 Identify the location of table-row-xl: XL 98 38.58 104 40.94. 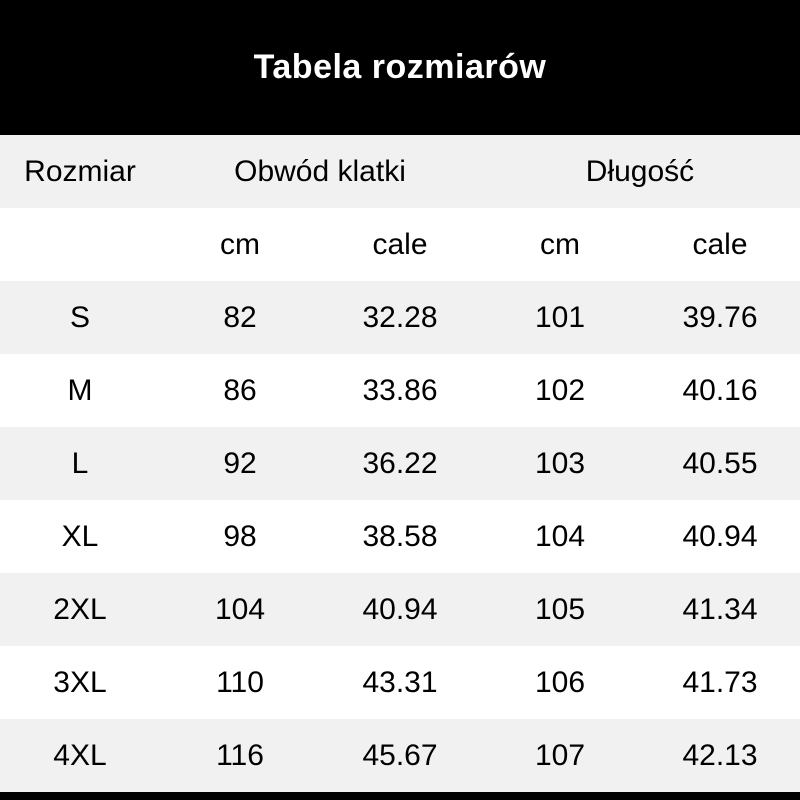
(400, 536).